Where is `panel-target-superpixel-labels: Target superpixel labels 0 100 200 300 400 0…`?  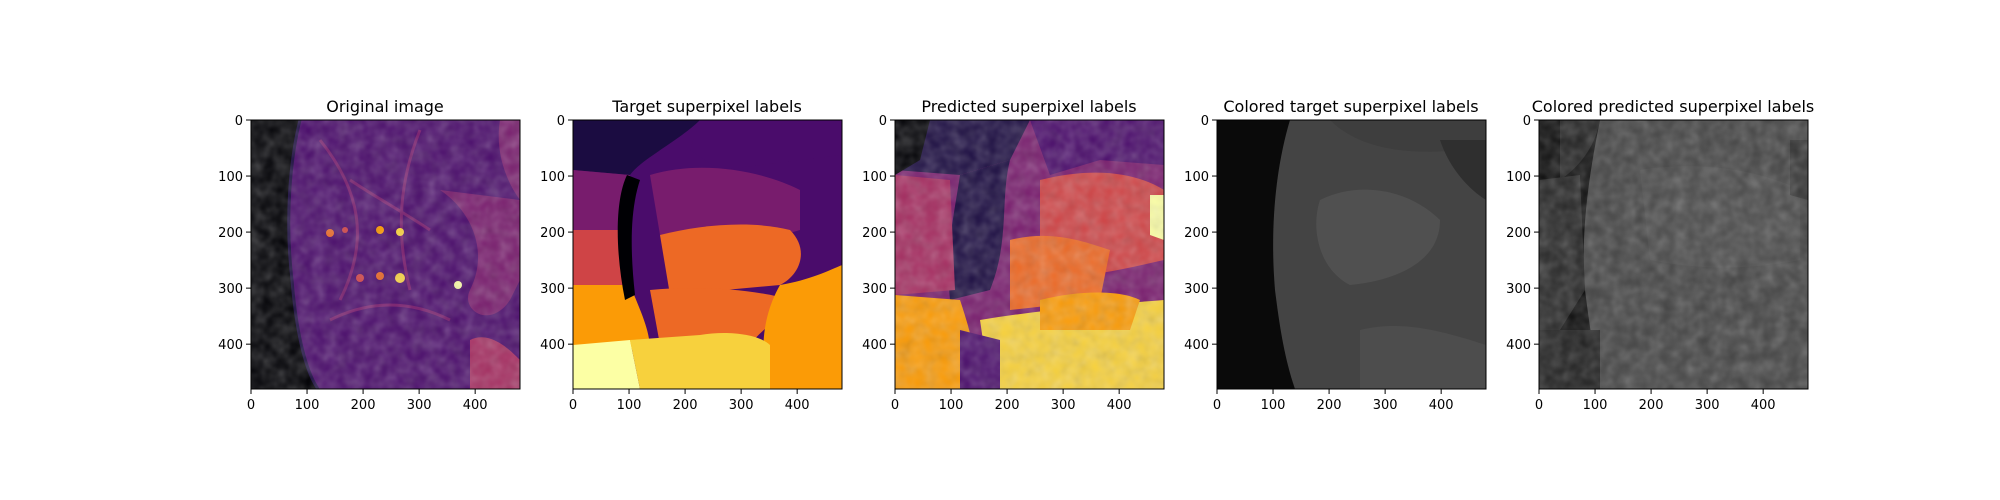
panel-target-superpixel-labels: Target superpixel labels 0 100 200 300 400 0… is located at coordinates (691, 255).